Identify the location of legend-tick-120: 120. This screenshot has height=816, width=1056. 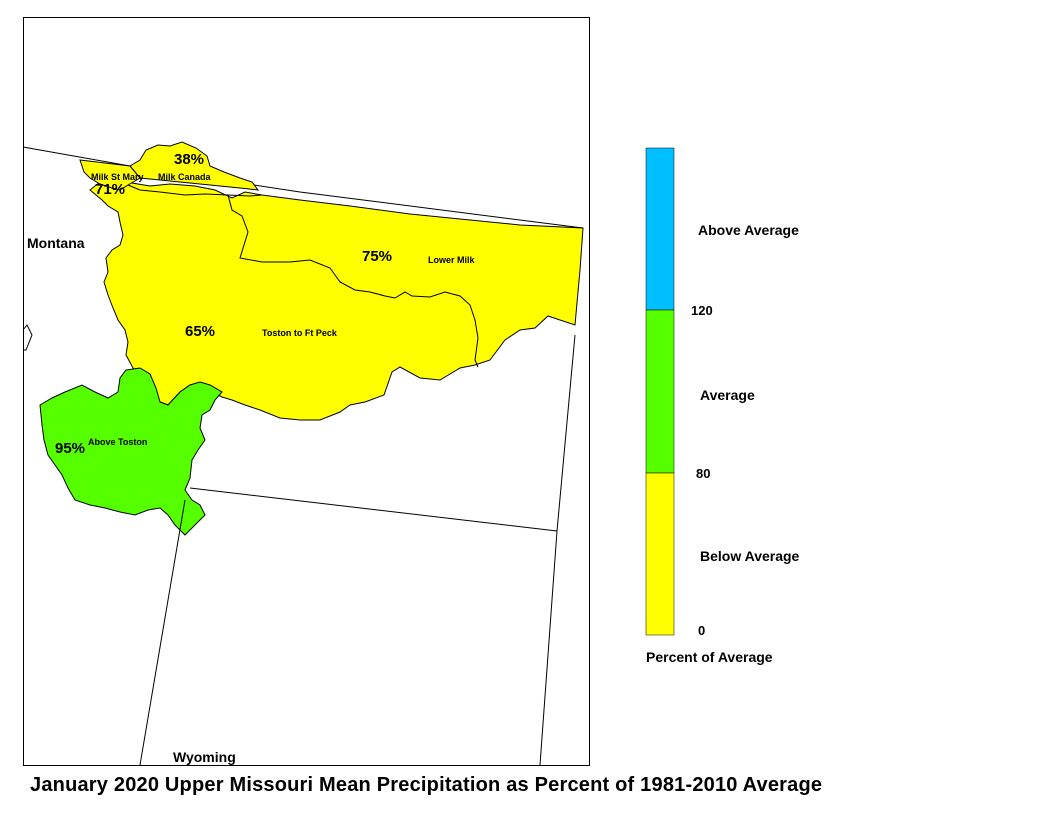
(702, 310).